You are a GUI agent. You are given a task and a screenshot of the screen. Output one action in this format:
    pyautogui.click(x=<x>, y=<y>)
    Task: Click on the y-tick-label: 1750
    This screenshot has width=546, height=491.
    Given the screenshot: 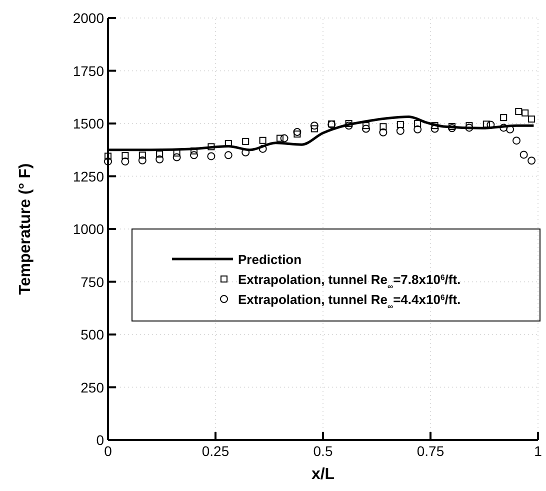 What is the action you would take?
    pyautogui.click(x=88, y=70)
    